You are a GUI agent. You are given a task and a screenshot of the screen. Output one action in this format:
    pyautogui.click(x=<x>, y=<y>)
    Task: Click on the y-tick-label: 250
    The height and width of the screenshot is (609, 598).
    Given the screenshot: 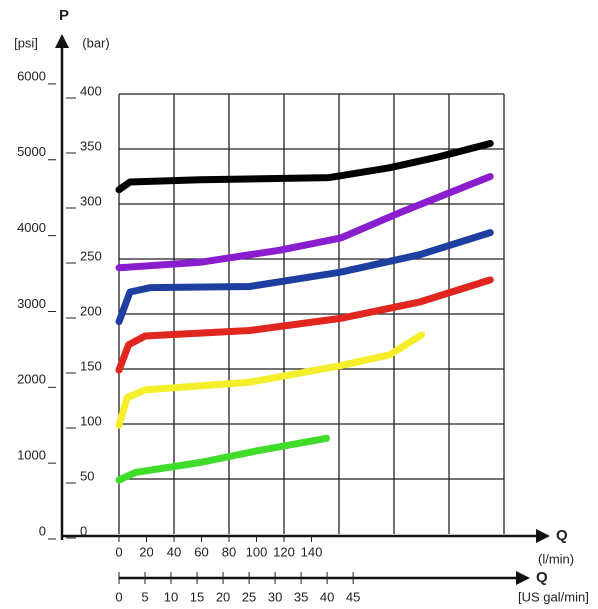 What is the action you would take?
    pyautogui.click(x=91, y=255)
    